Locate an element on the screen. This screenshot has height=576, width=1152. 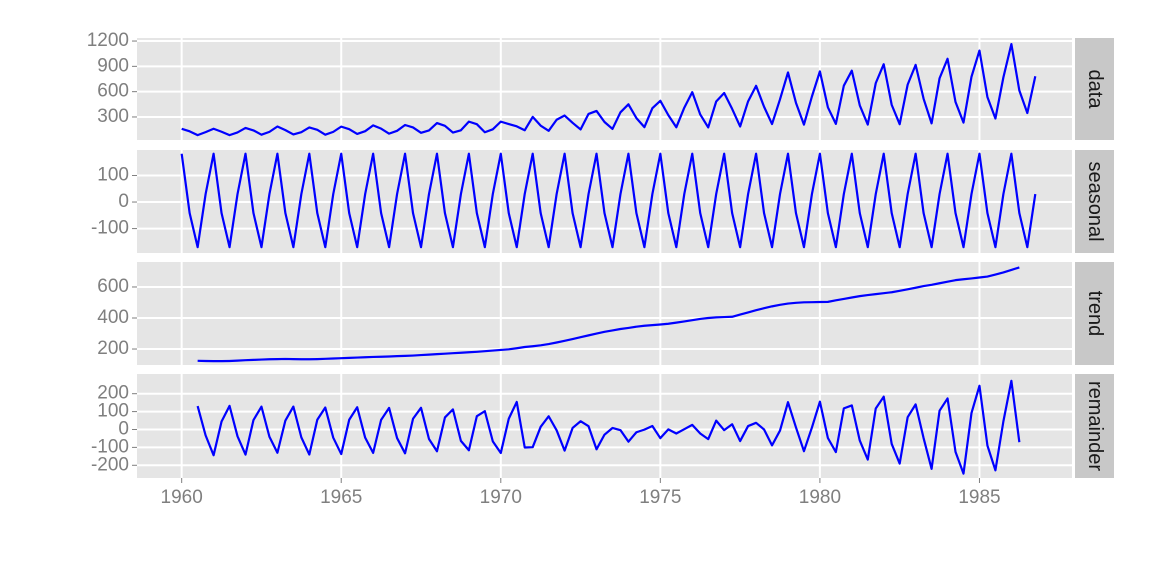
y-tick-label: 300 is located at coordinates (113, 116).